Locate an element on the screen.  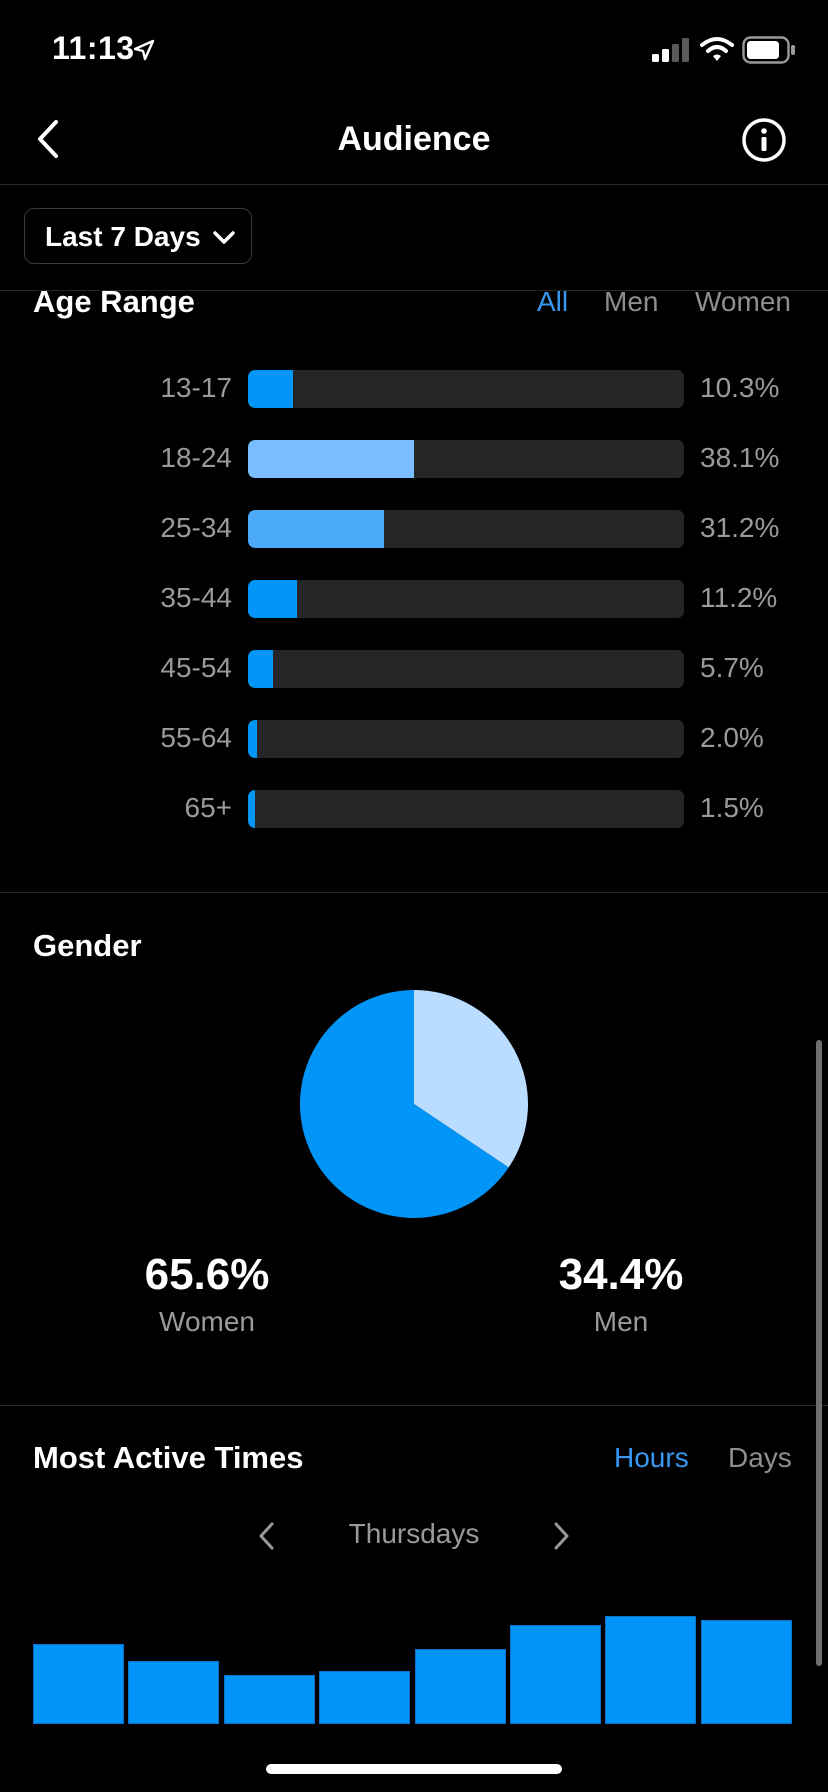
age-tab-men: Men is located at coordinates (631, 301).